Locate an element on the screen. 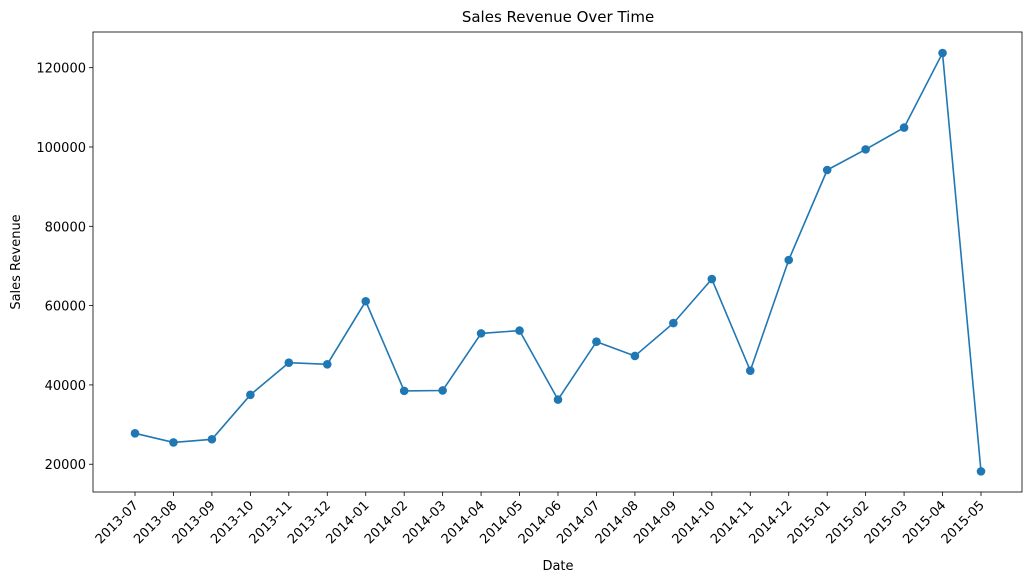 Image resolution: width=1032 pixels, height=582 pixels. y-tick-label: 20000 is located at coordinates (65, 465).